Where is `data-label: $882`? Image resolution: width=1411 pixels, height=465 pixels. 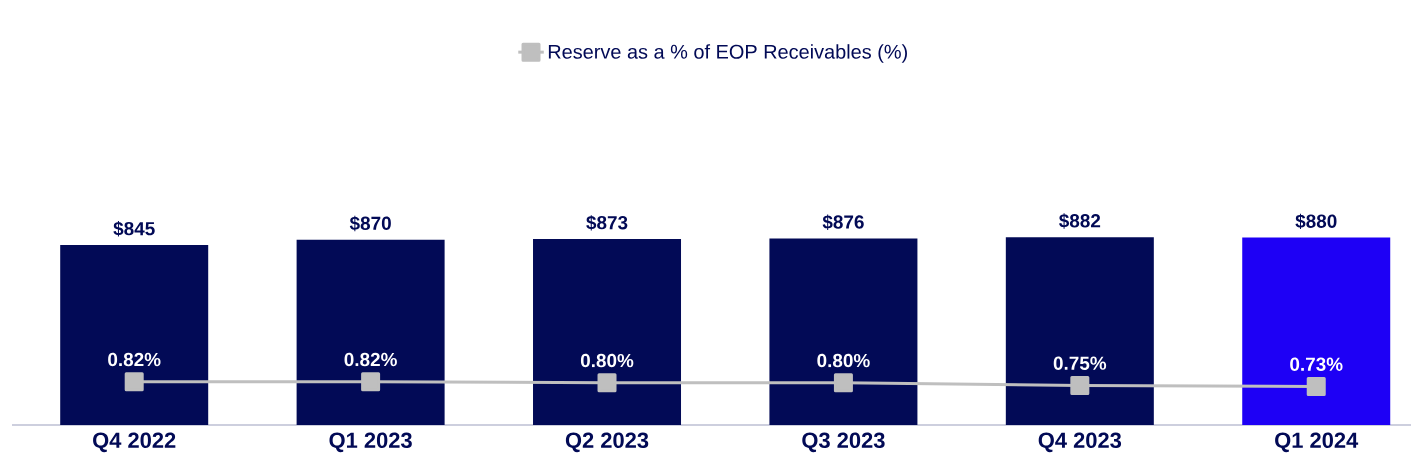
data-label: $882 is located at coordinates (1080, 221).